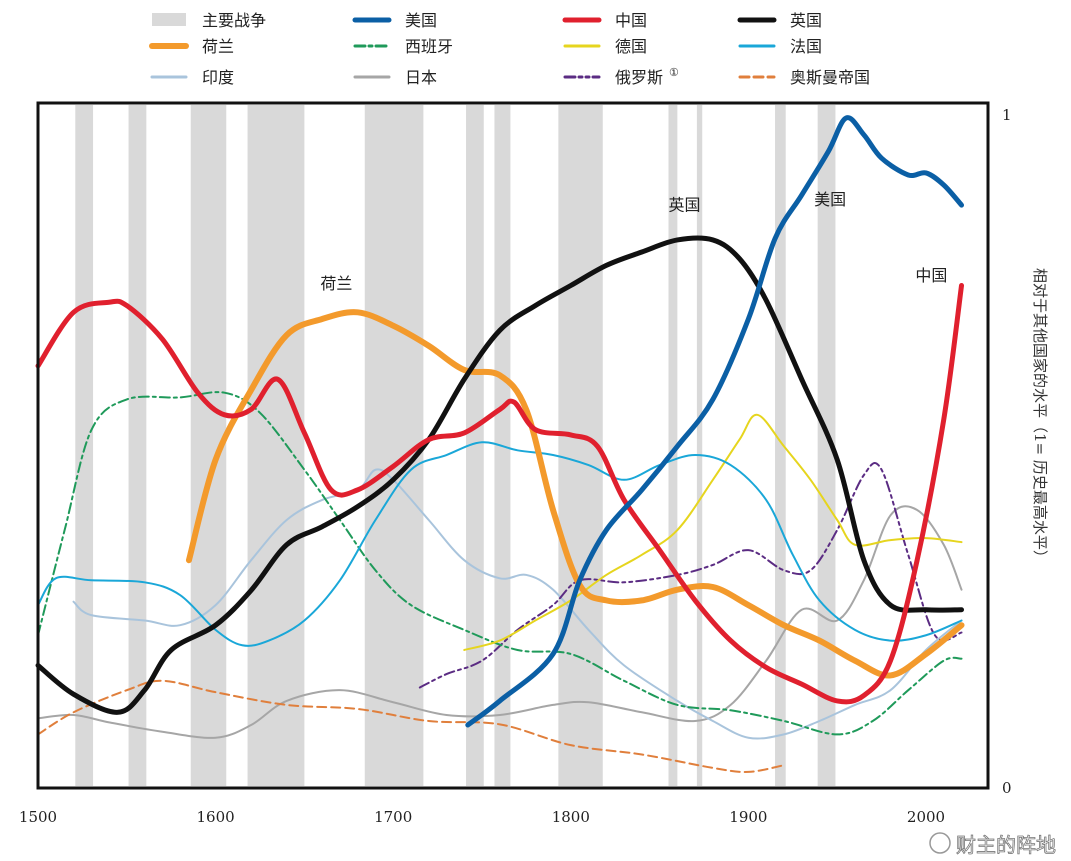 This screenshot has height=861, width=1071. I want to click on annotation-label: 美国, so click(830, 199).